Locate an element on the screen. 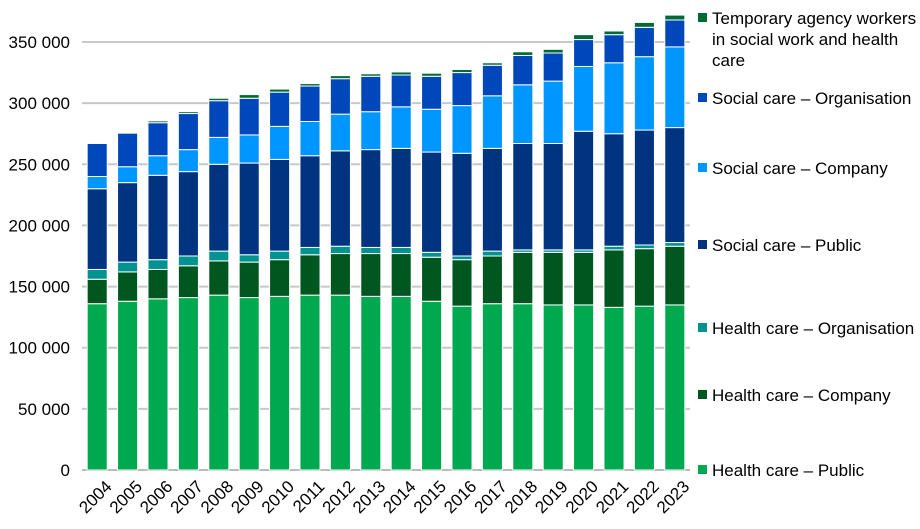 The height and width of the screenshot is (529, 920). x-tick-label: 2013 is located at coordinates (369, 497).